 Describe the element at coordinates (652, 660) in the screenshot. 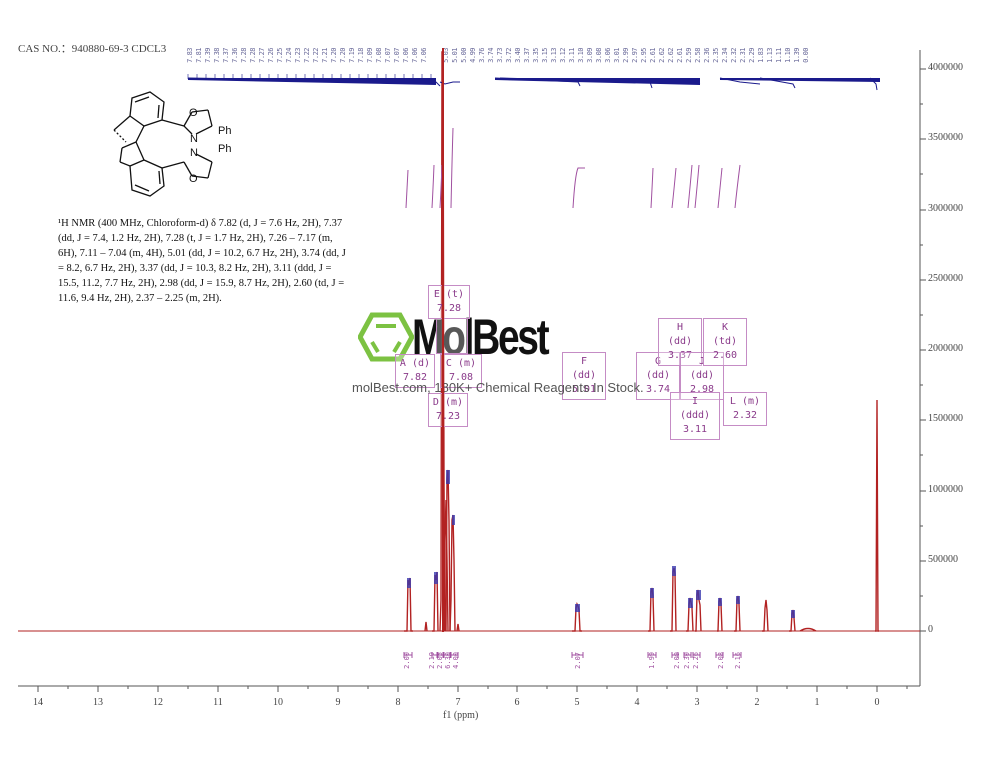

I see `integral-value: 1.99` at that location.